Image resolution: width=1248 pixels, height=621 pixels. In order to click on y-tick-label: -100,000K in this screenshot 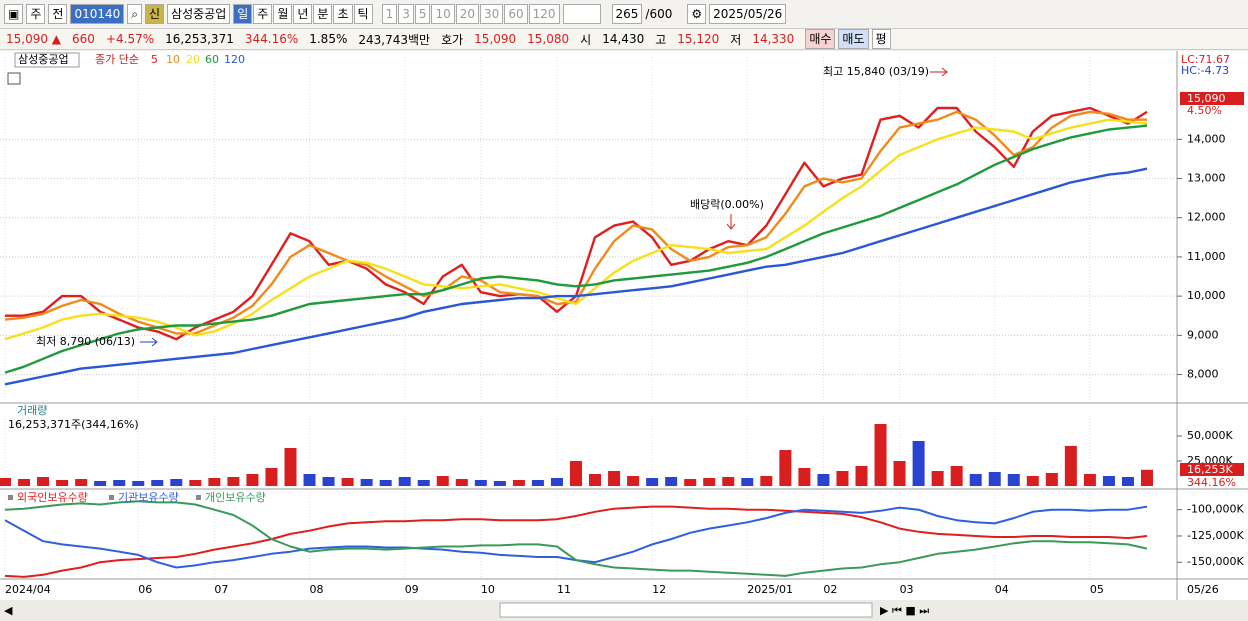, I will do `click(1215, 509)`.